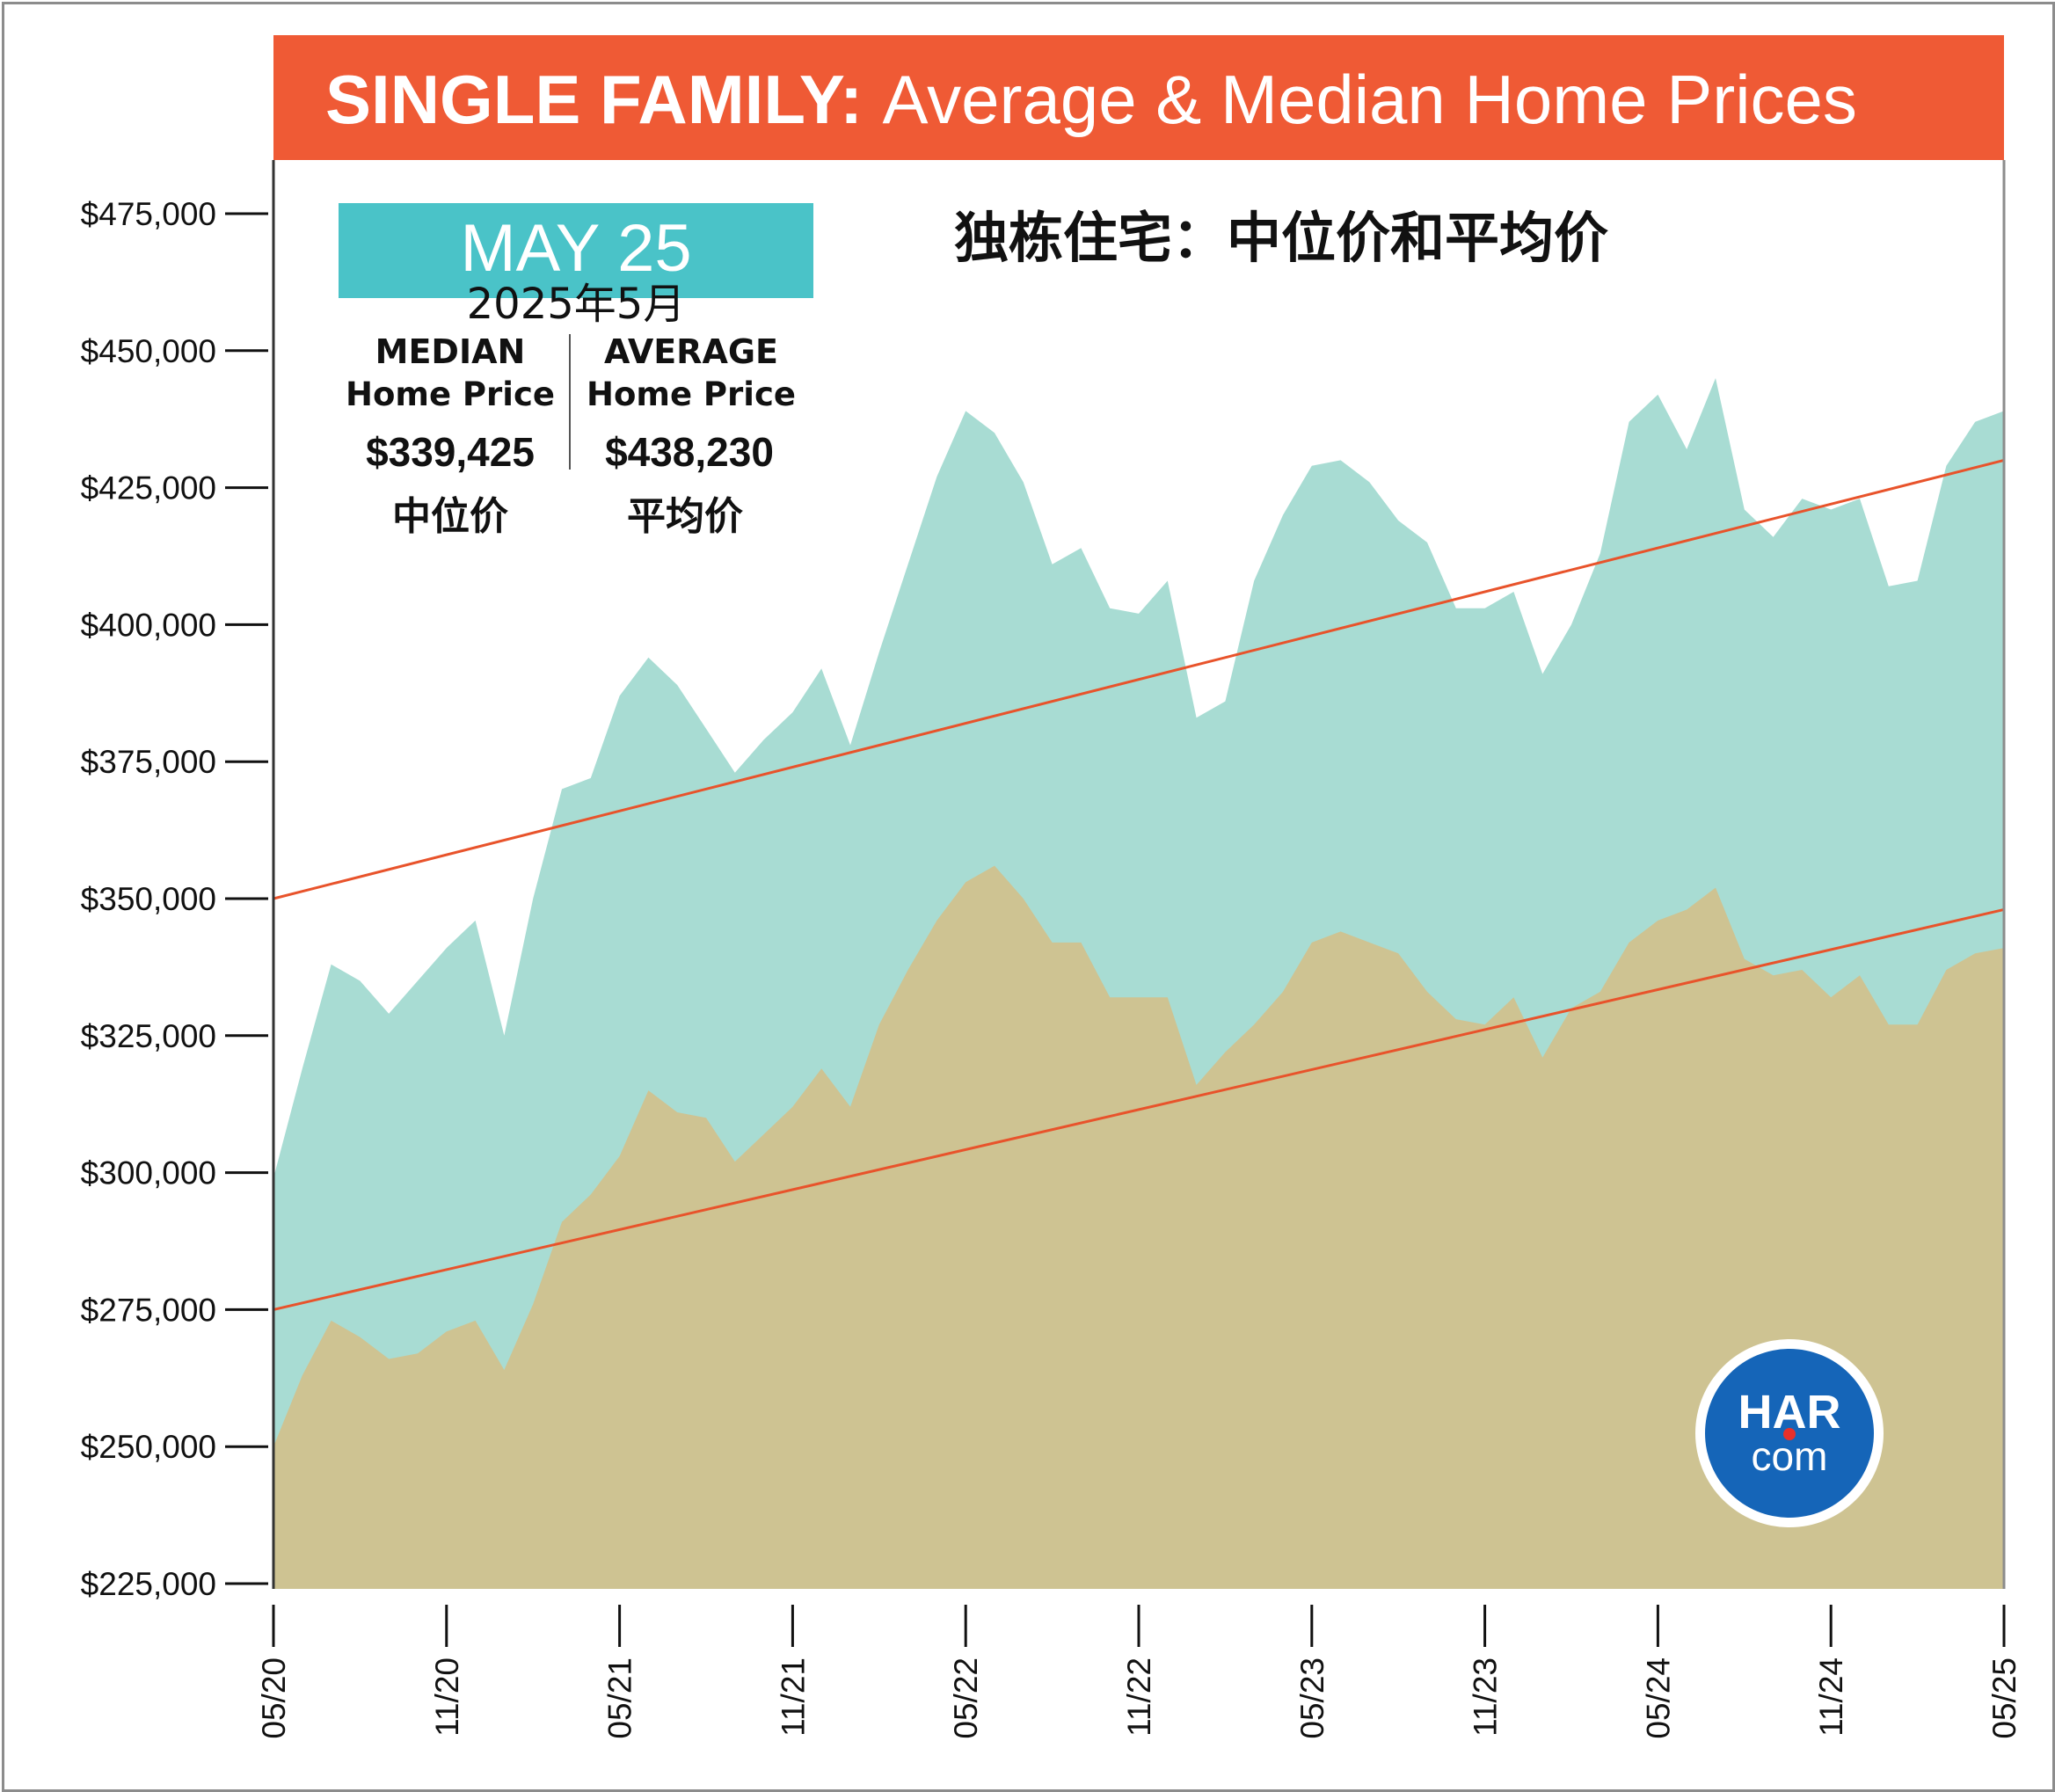 The image size is (2055, 1792). What do you see at coordinates (1281, 238) in the screenshot?
I see `subtitle-chinese: 独栋住宅：中位价和平均价` at bounding box center [1281, 238].